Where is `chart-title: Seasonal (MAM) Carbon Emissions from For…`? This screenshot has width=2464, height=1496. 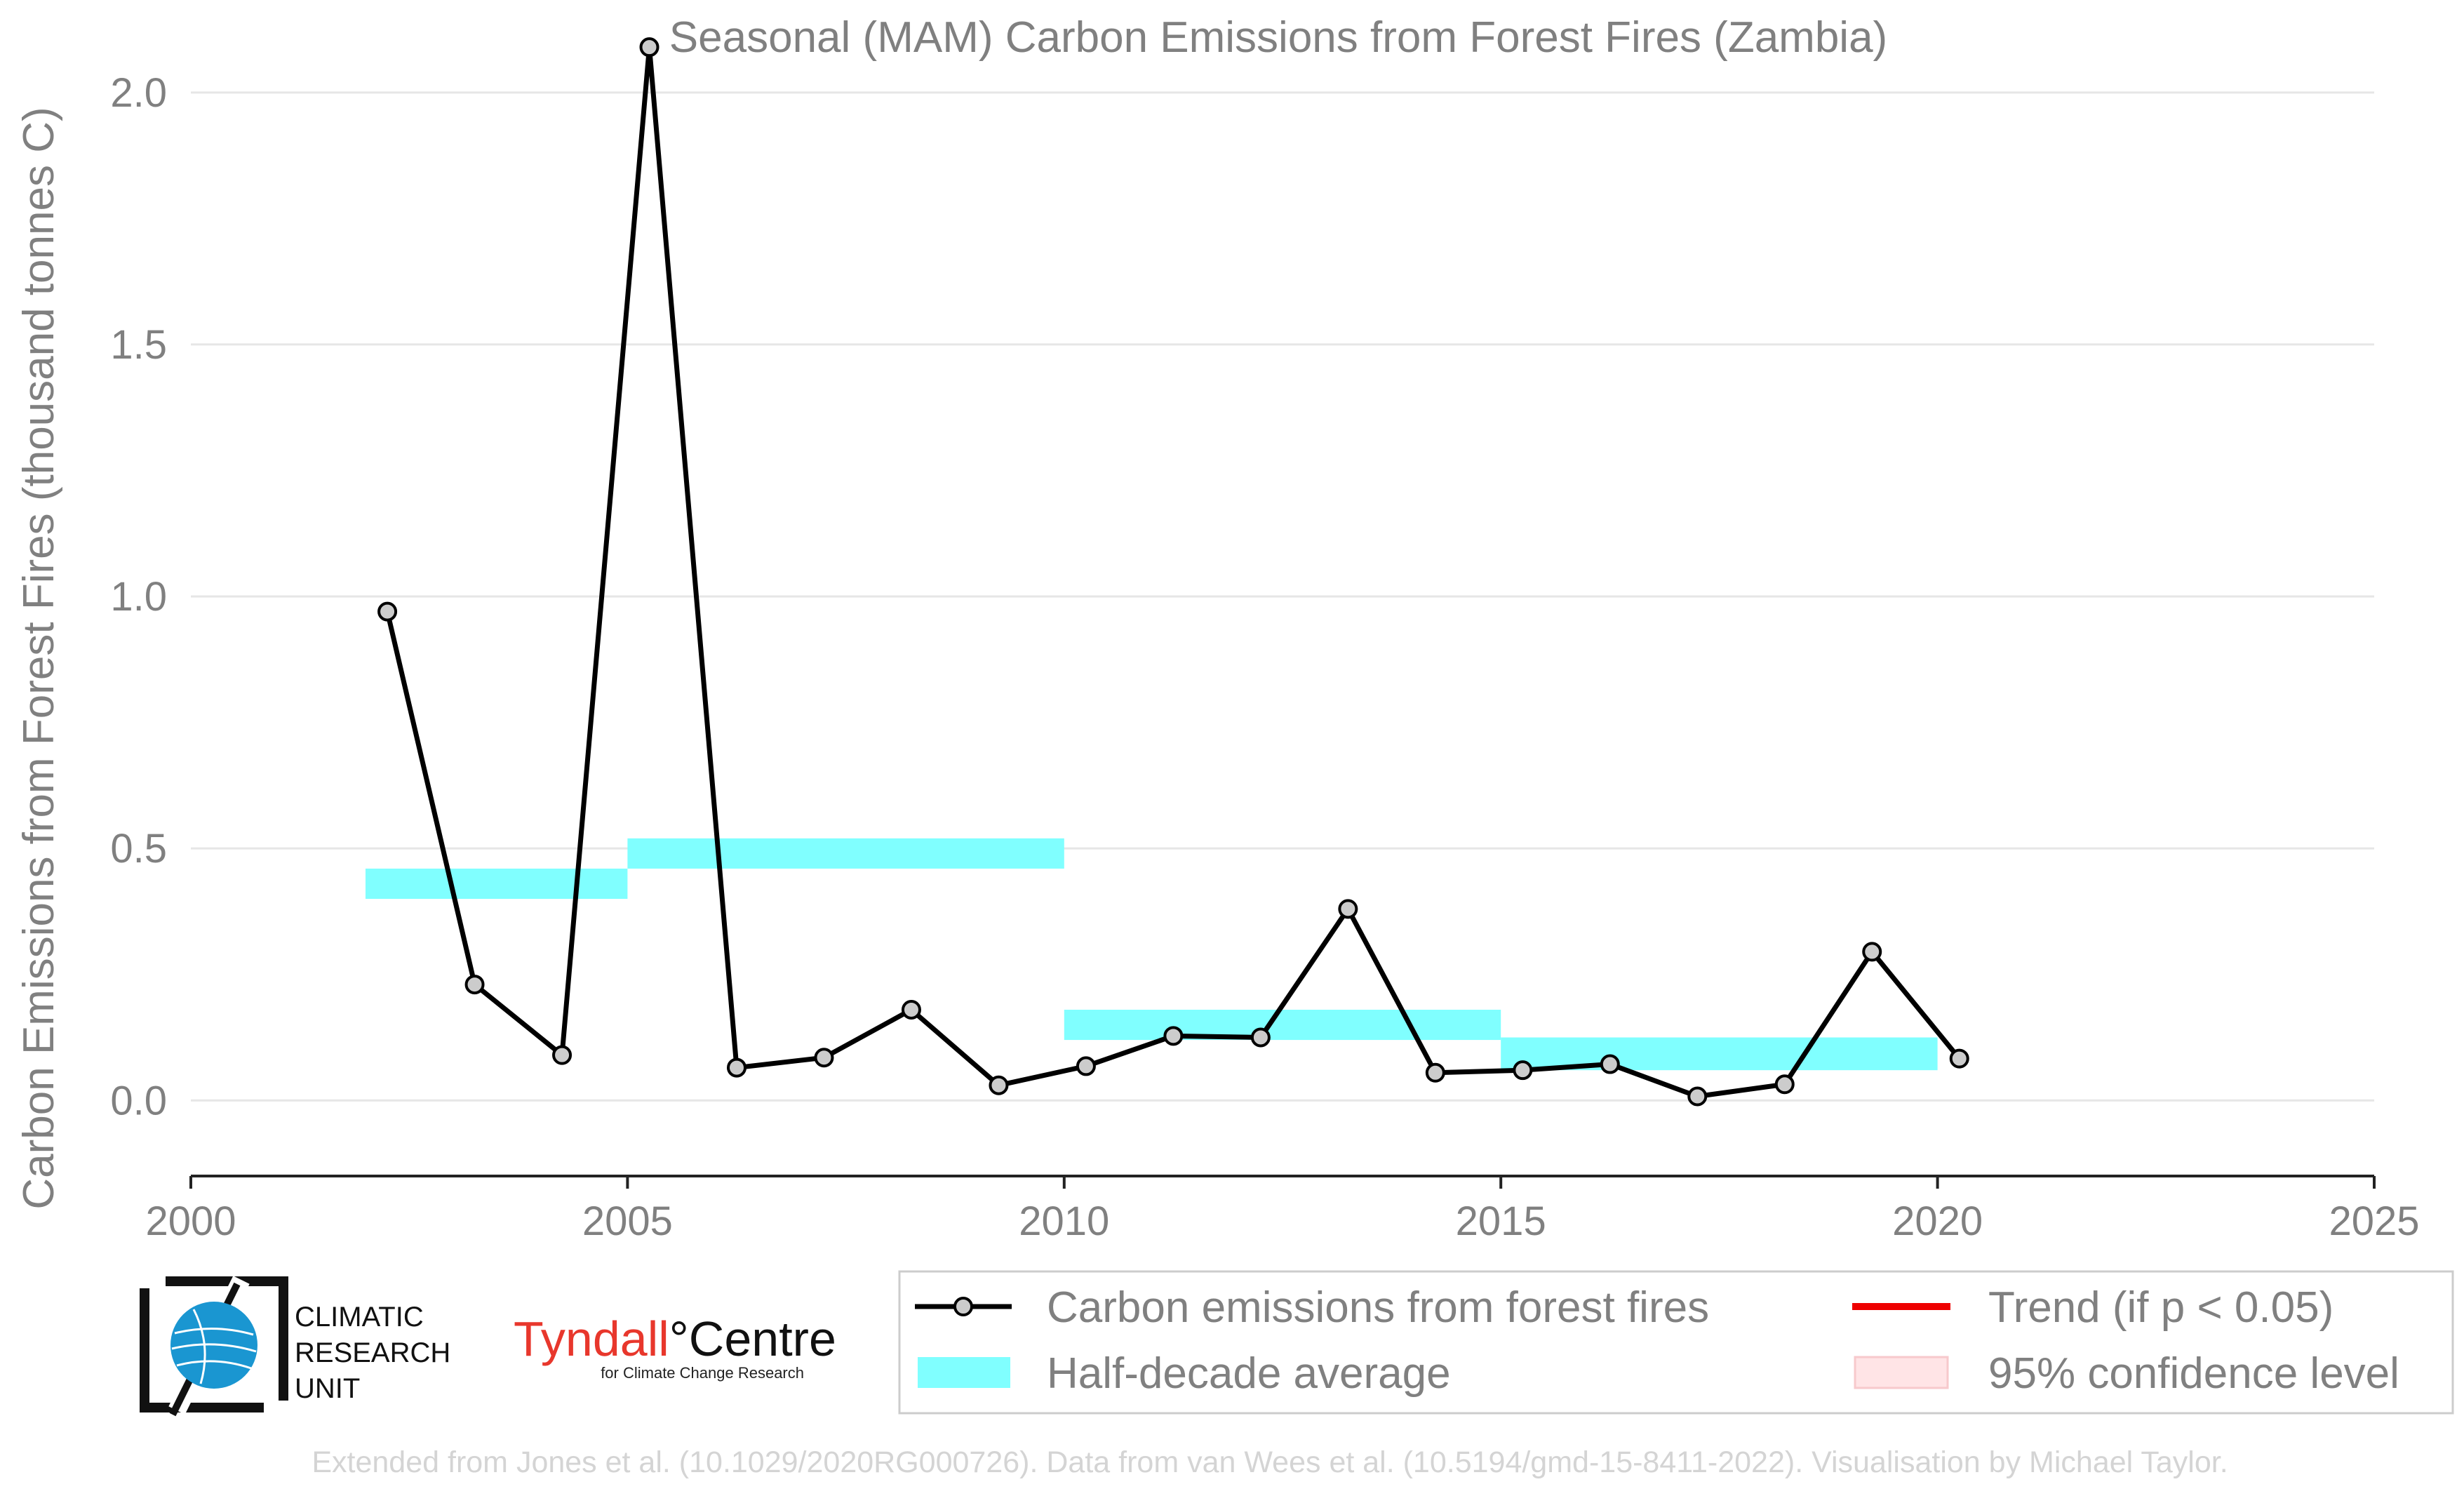
chart-title: Seasonal (MAM) Carbon Emissions from For… is located at coordinates (1278, 37).